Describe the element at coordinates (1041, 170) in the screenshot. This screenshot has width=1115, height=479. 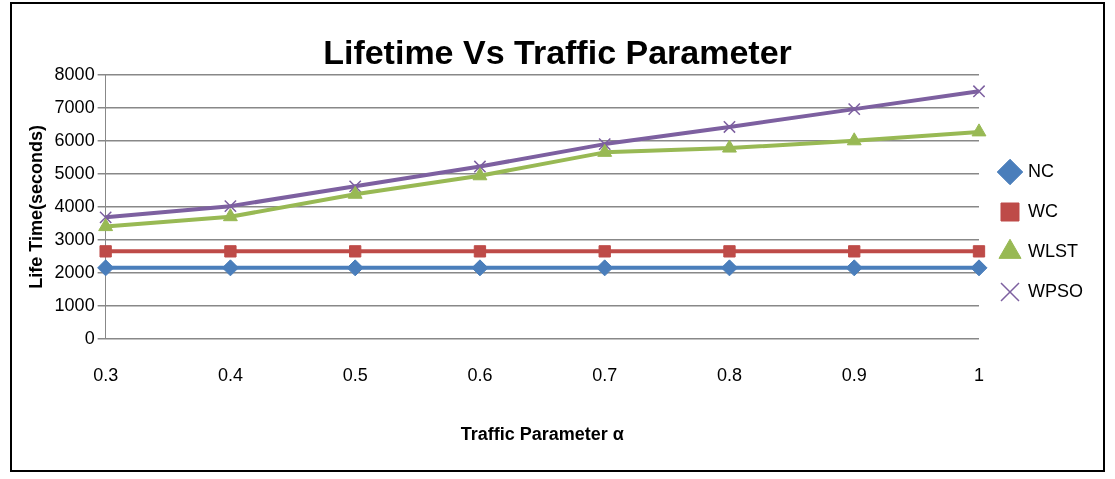
I see `legend-label: NC` at that location.